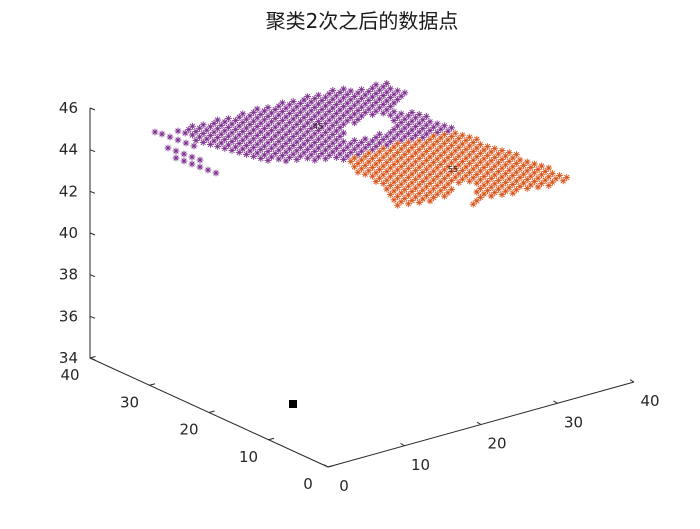  I want to click on y-tick-label-0: 0, so click(308, 484).